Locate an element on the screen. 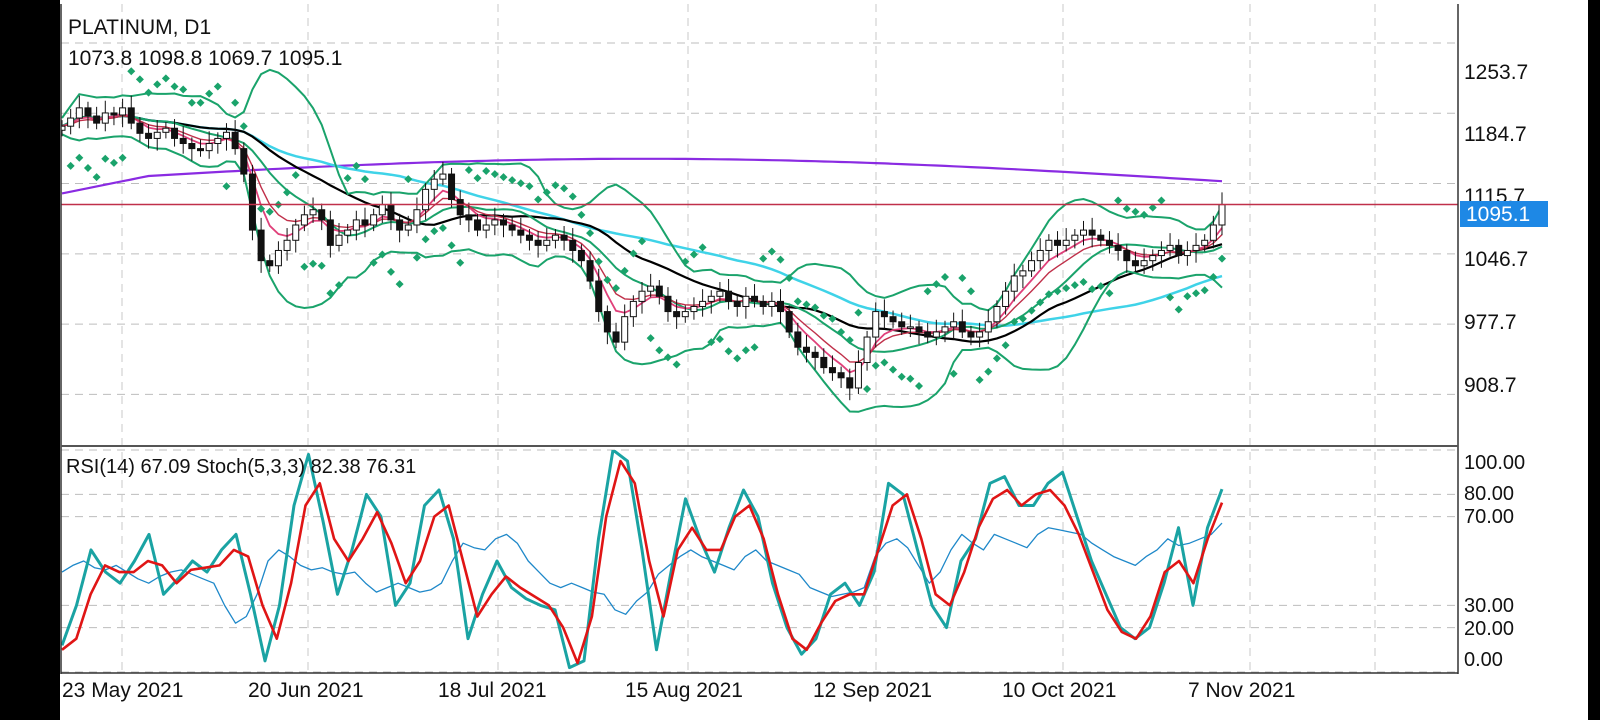  time-axis-label: 20 Jun 2021 is located at coordinates (306, 690).